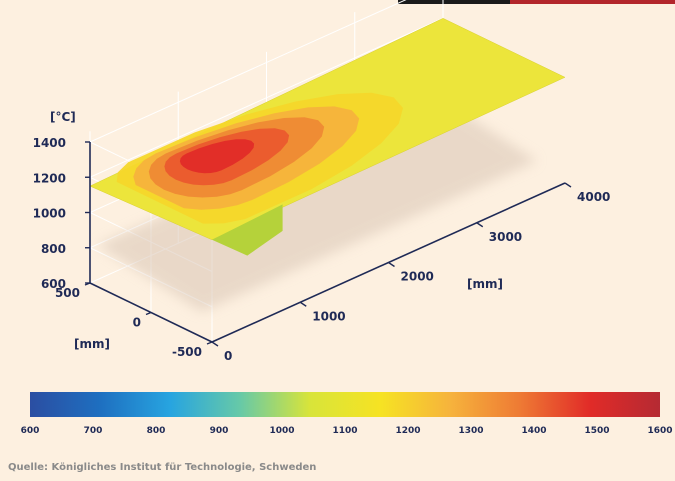  Describe the element at coordinates (505, 237) in the screenshot. I see `x-tick-label: 3000` at that location.